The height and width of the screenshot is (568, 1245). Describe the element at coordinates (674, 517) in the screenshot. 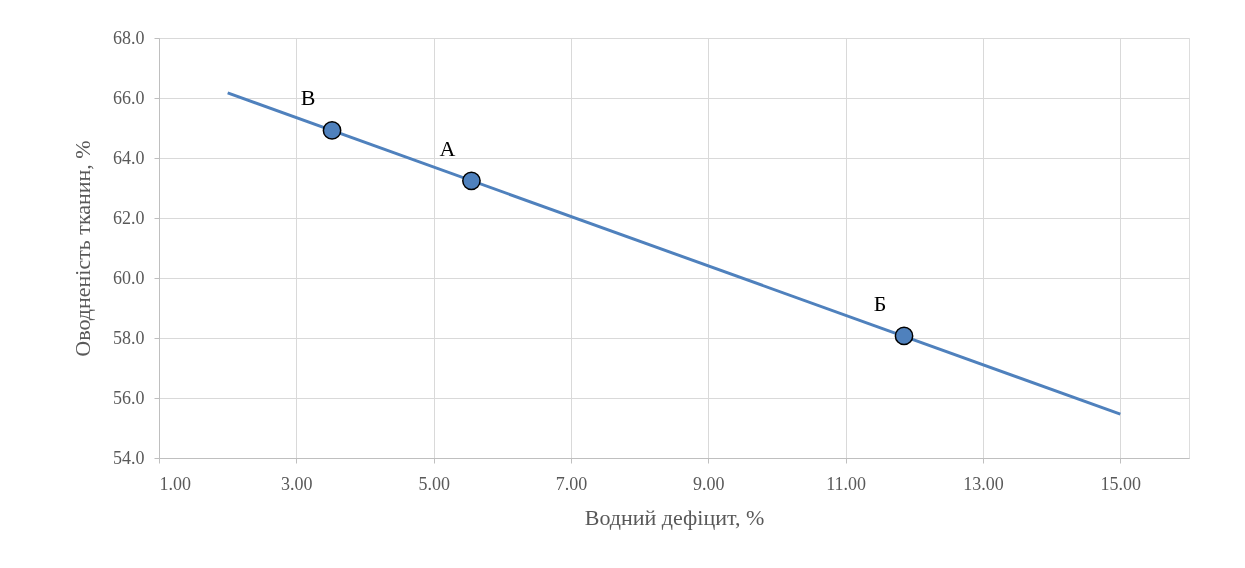

I see `x-axis-title: Водний дефіцит, %` at that location.